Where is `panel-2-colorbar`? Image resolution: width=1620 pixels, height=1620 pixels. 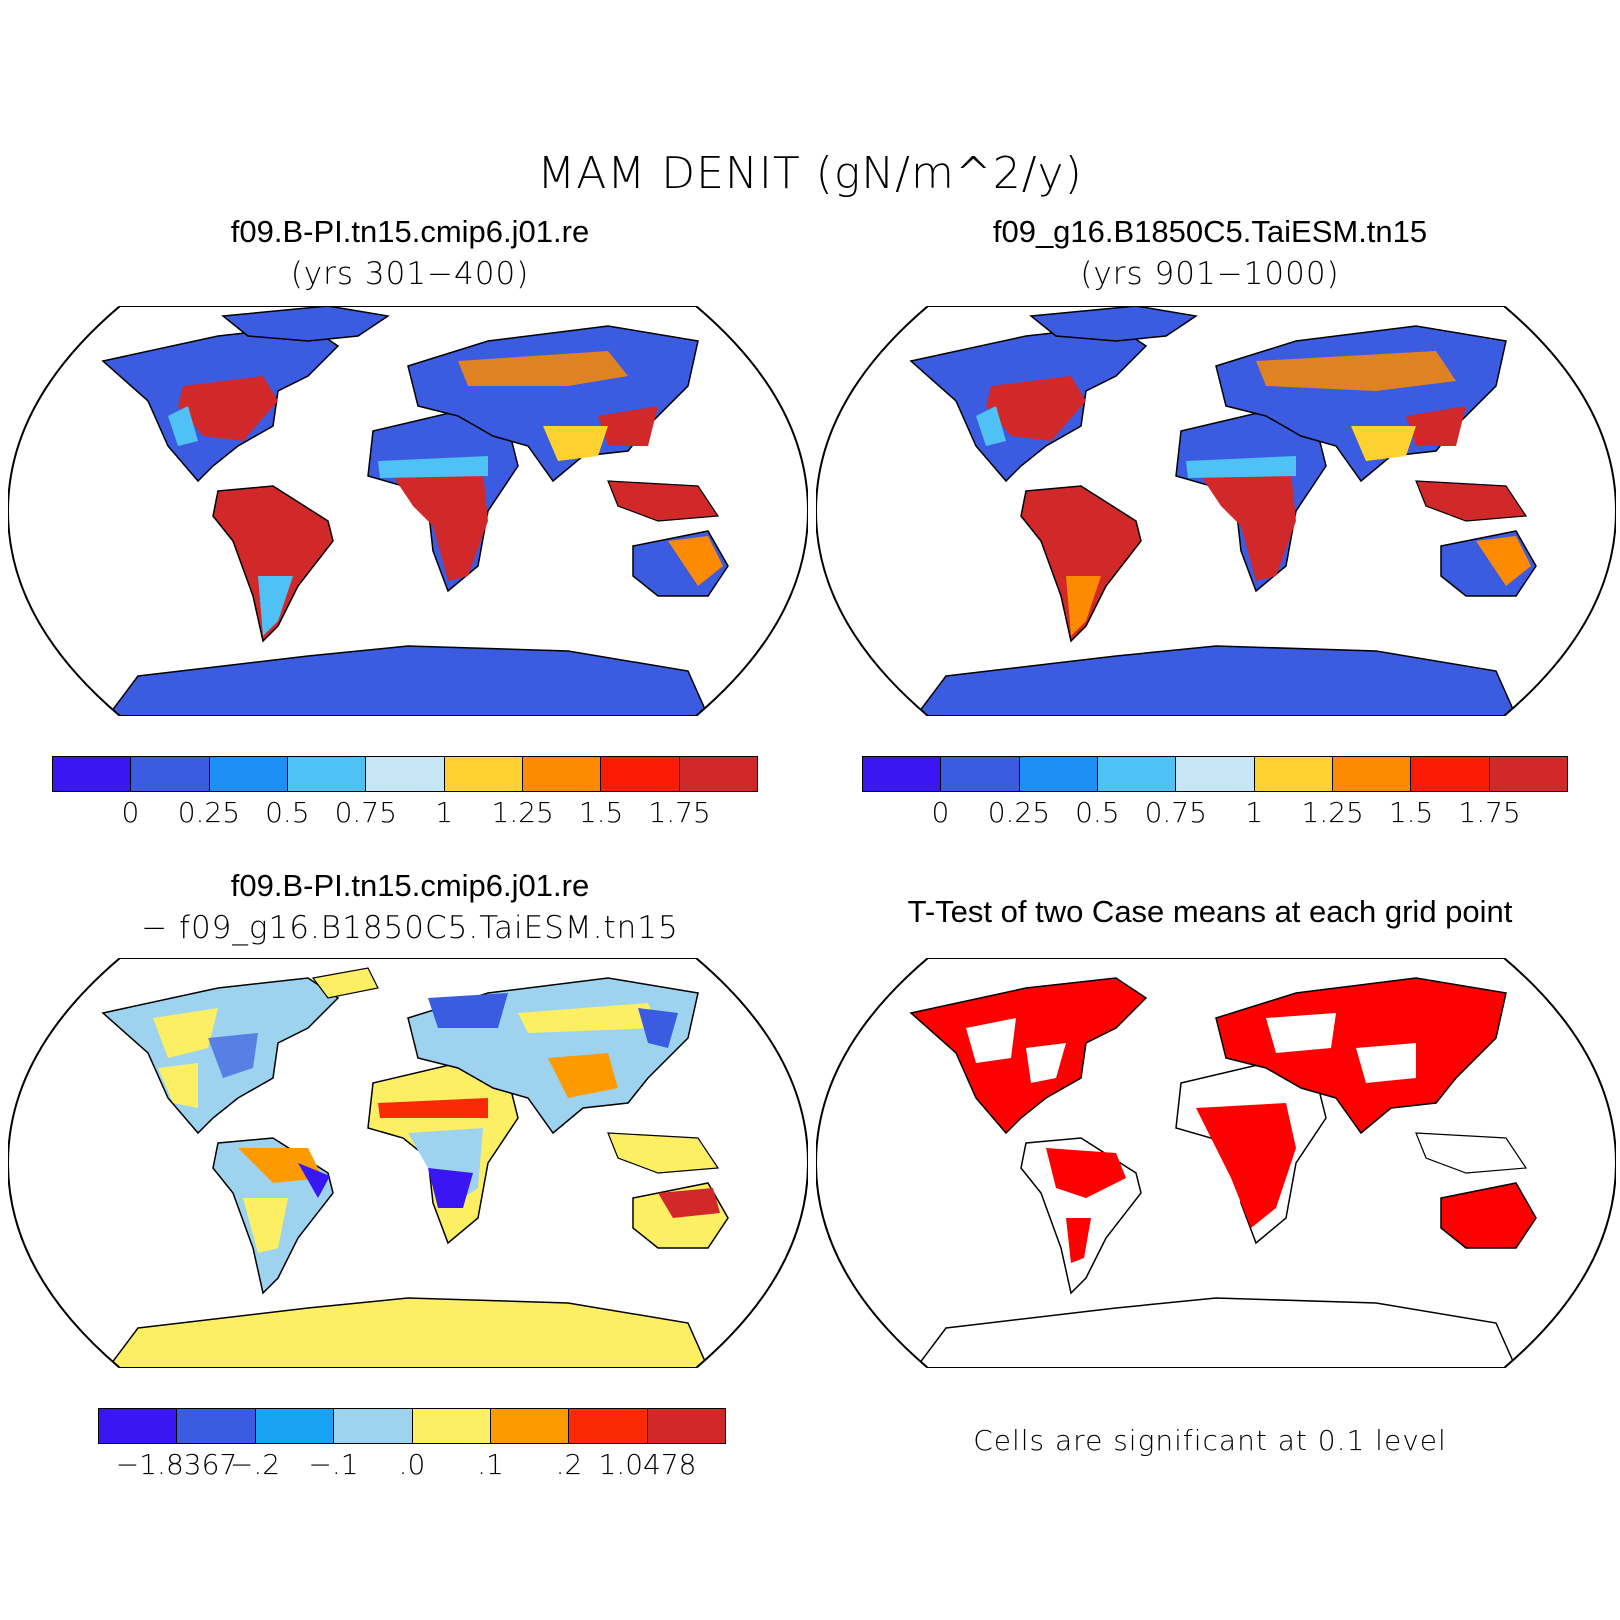 panel-2-colorbar is located at coordinates (1215, 774).